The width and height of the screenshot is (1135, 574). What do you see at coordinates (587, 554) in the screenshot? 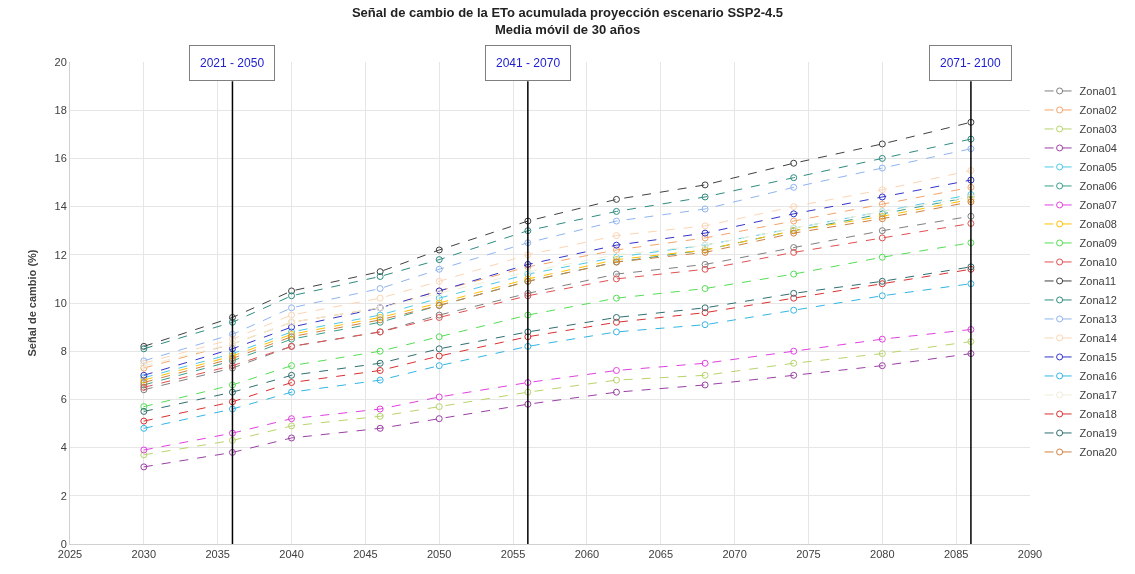
I see `x-tick-label: 2060` at bounding box center [587, 554].